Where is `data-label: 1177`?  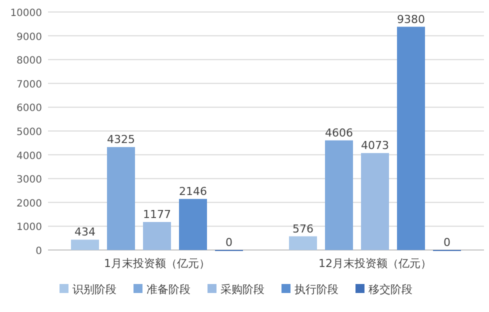 data-label: 1177 is located at coordinates (157, 214).